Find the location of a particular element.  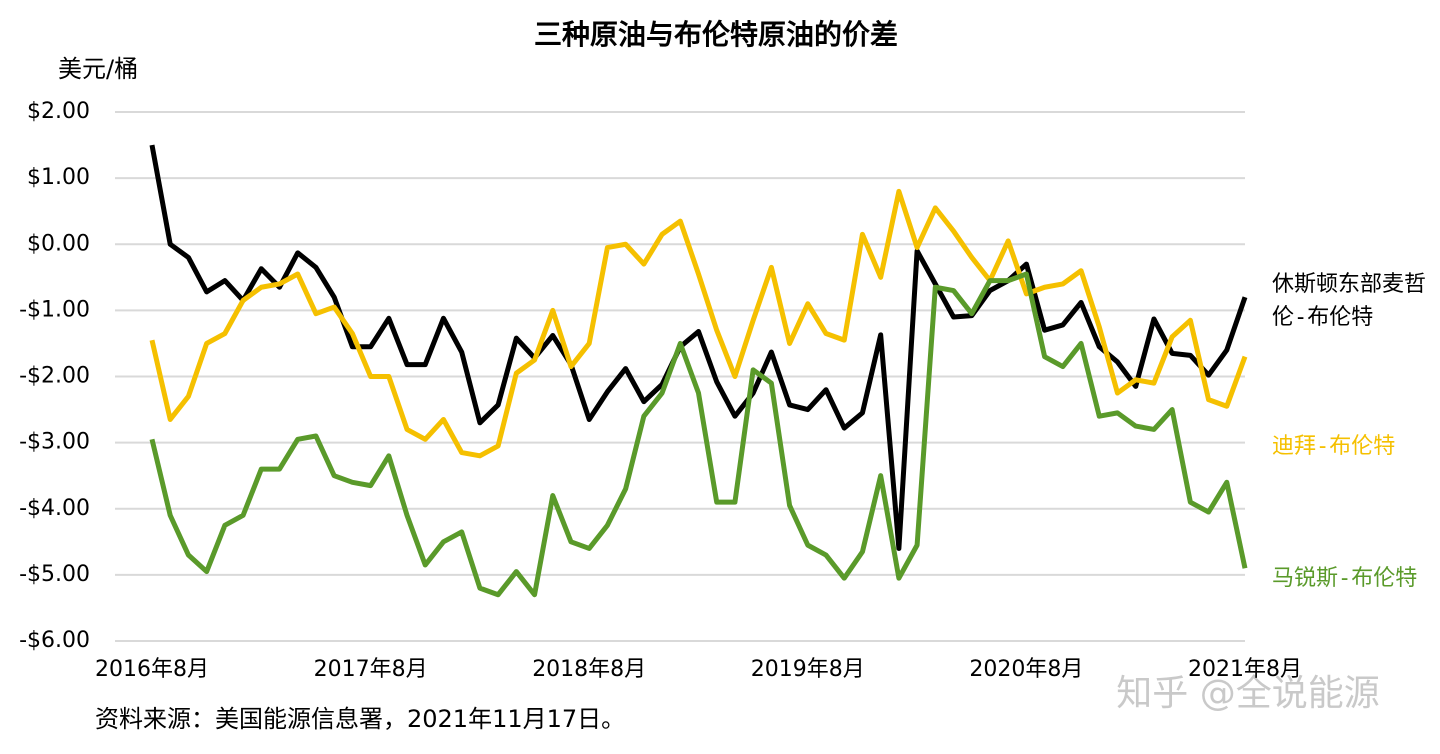

x-tick-label: 2017年8月 is located at coordinates (371, 669).